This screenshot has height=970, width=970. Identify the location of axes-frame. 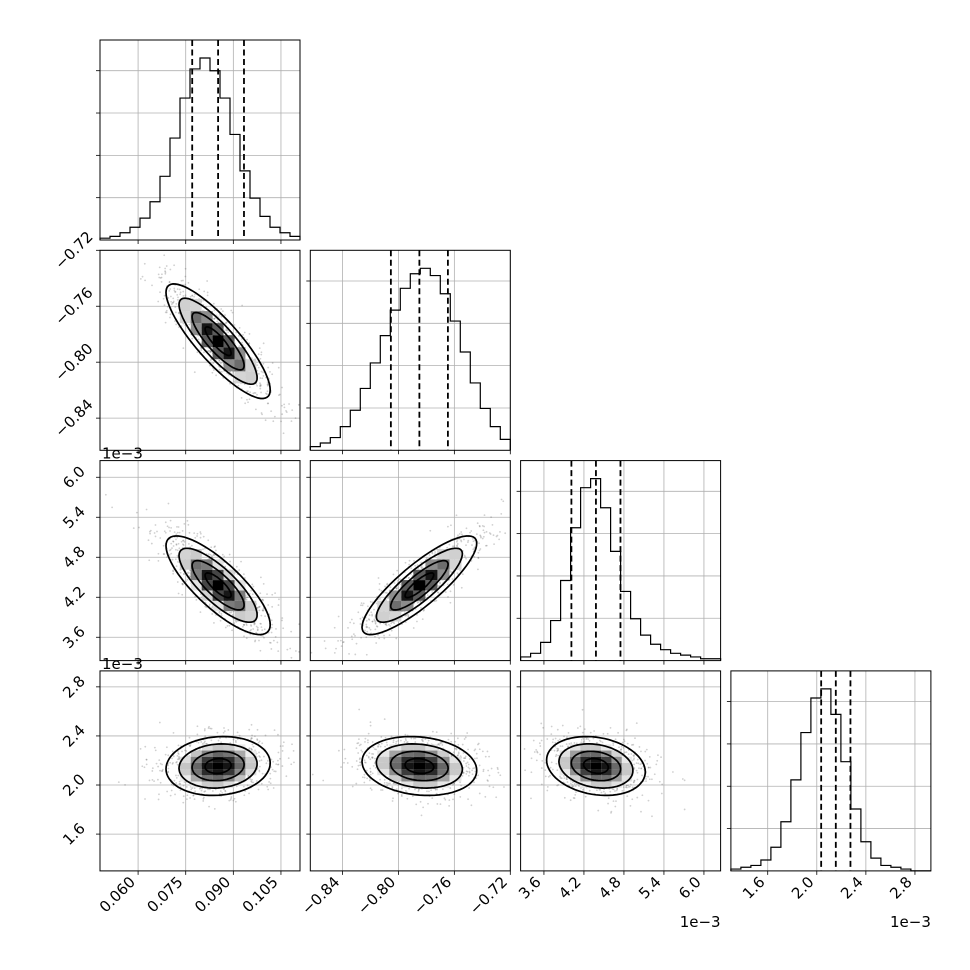
(410, 771).